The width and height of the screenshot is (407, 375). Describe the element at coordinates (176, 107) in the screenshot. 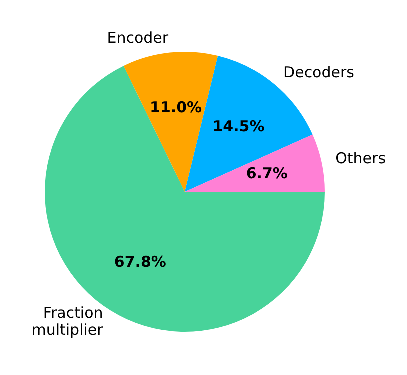

I see `data-label: 11.0%` at that location.